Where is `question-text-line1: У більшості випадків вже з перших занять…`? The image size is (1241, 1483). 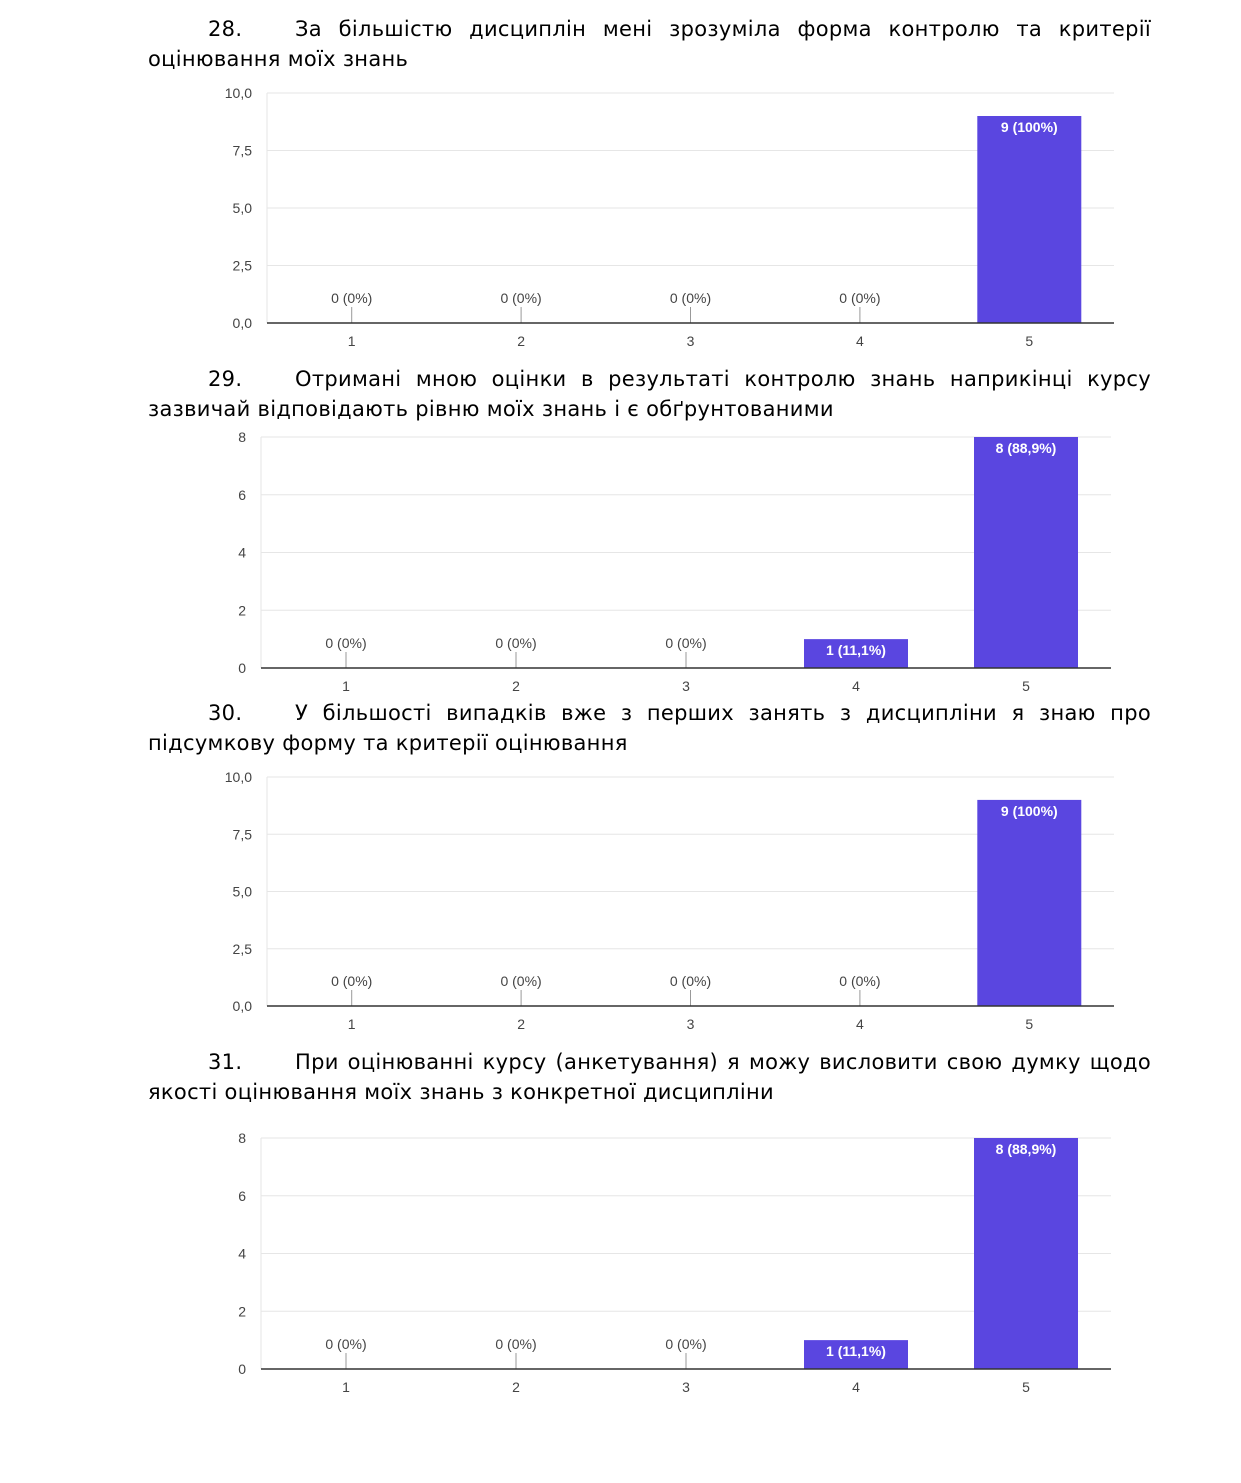
question-text-line1: У більшості випадків вже з перших занять… is located at coordinates (723, 713).